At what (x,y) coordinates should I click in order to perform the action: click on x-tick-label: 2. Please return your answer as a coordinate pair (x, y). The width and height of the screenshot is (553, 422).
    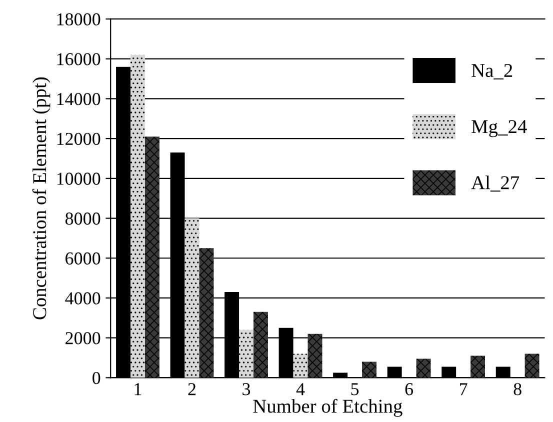
    Looking at the image, I should click on (192, 389).